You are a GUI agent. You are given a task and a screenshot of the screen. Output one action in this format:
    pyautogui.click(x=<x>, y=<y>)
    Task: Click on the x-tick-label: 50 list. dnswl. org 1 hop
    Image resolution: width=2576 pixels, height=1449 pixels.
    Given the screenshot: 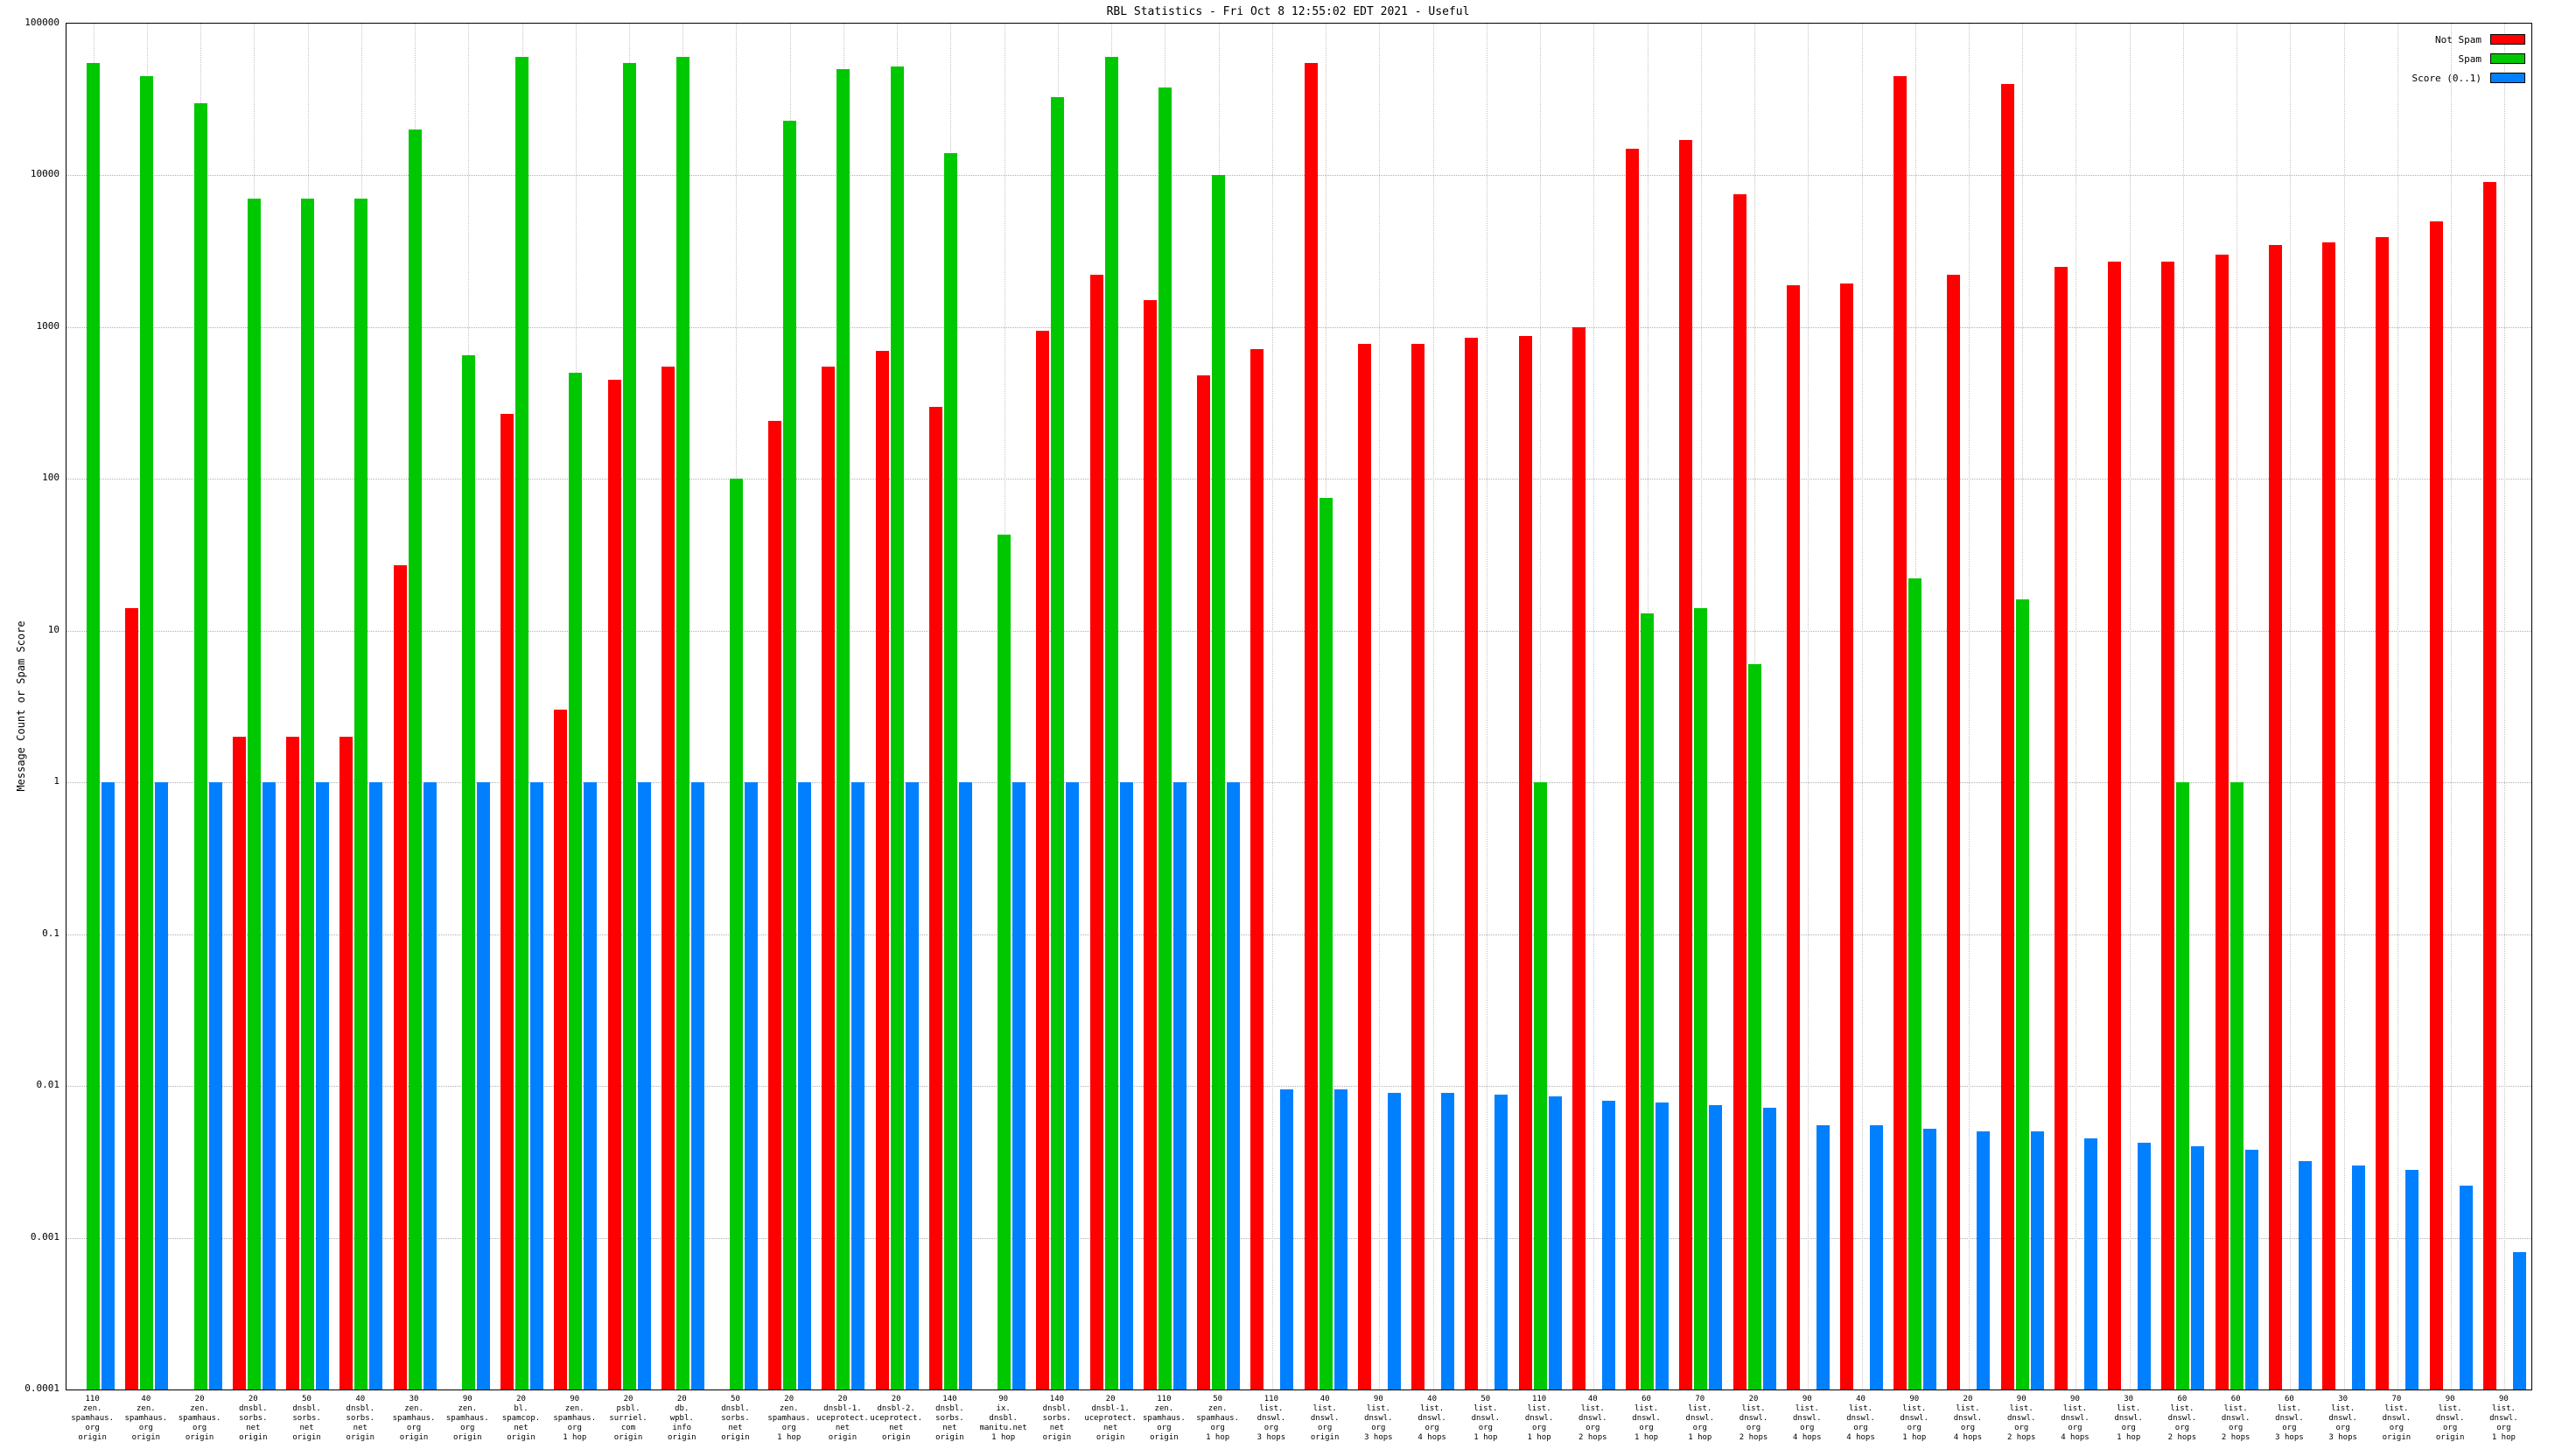 What is the action you would take?
    pyautogui.click(x=1486, y=1418)
    